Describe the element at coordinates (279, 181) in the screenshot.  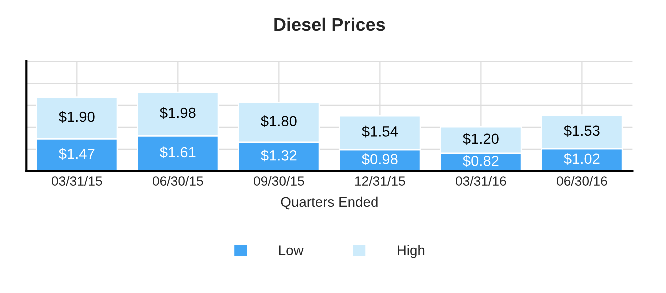
I see `x-tick-label: 09/30/15` at that location.